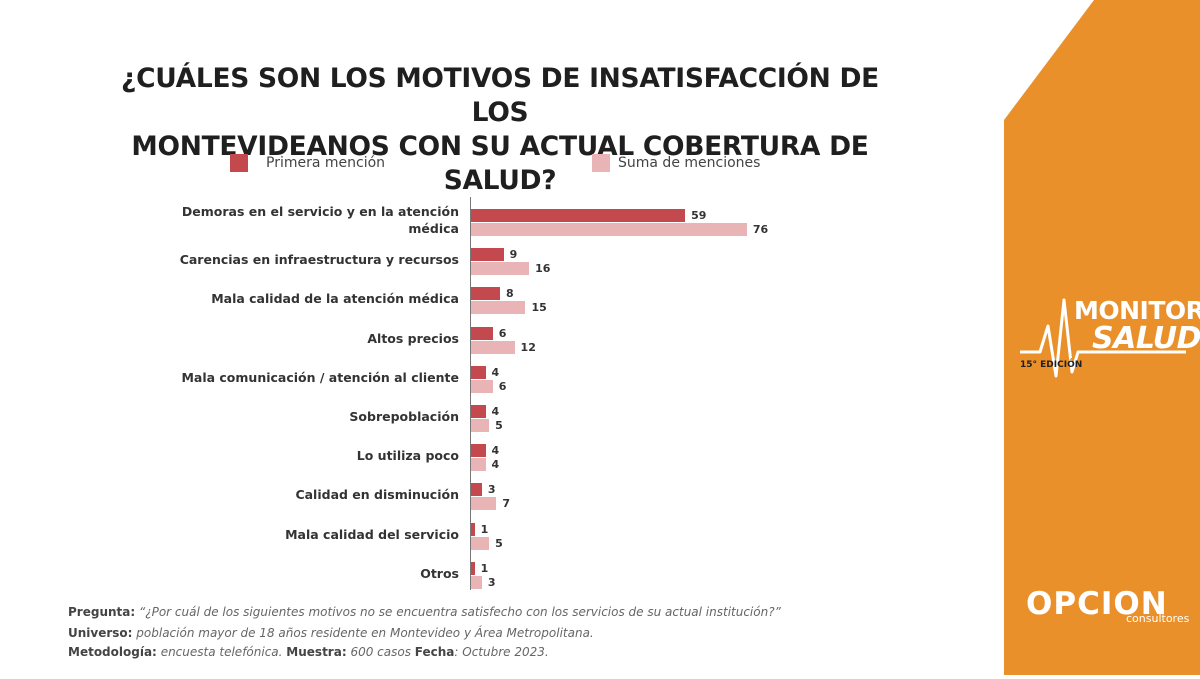 The image size is (1200, 679). I want to click on category-label: Mala calidad de la atención médica, so click(294, 298).